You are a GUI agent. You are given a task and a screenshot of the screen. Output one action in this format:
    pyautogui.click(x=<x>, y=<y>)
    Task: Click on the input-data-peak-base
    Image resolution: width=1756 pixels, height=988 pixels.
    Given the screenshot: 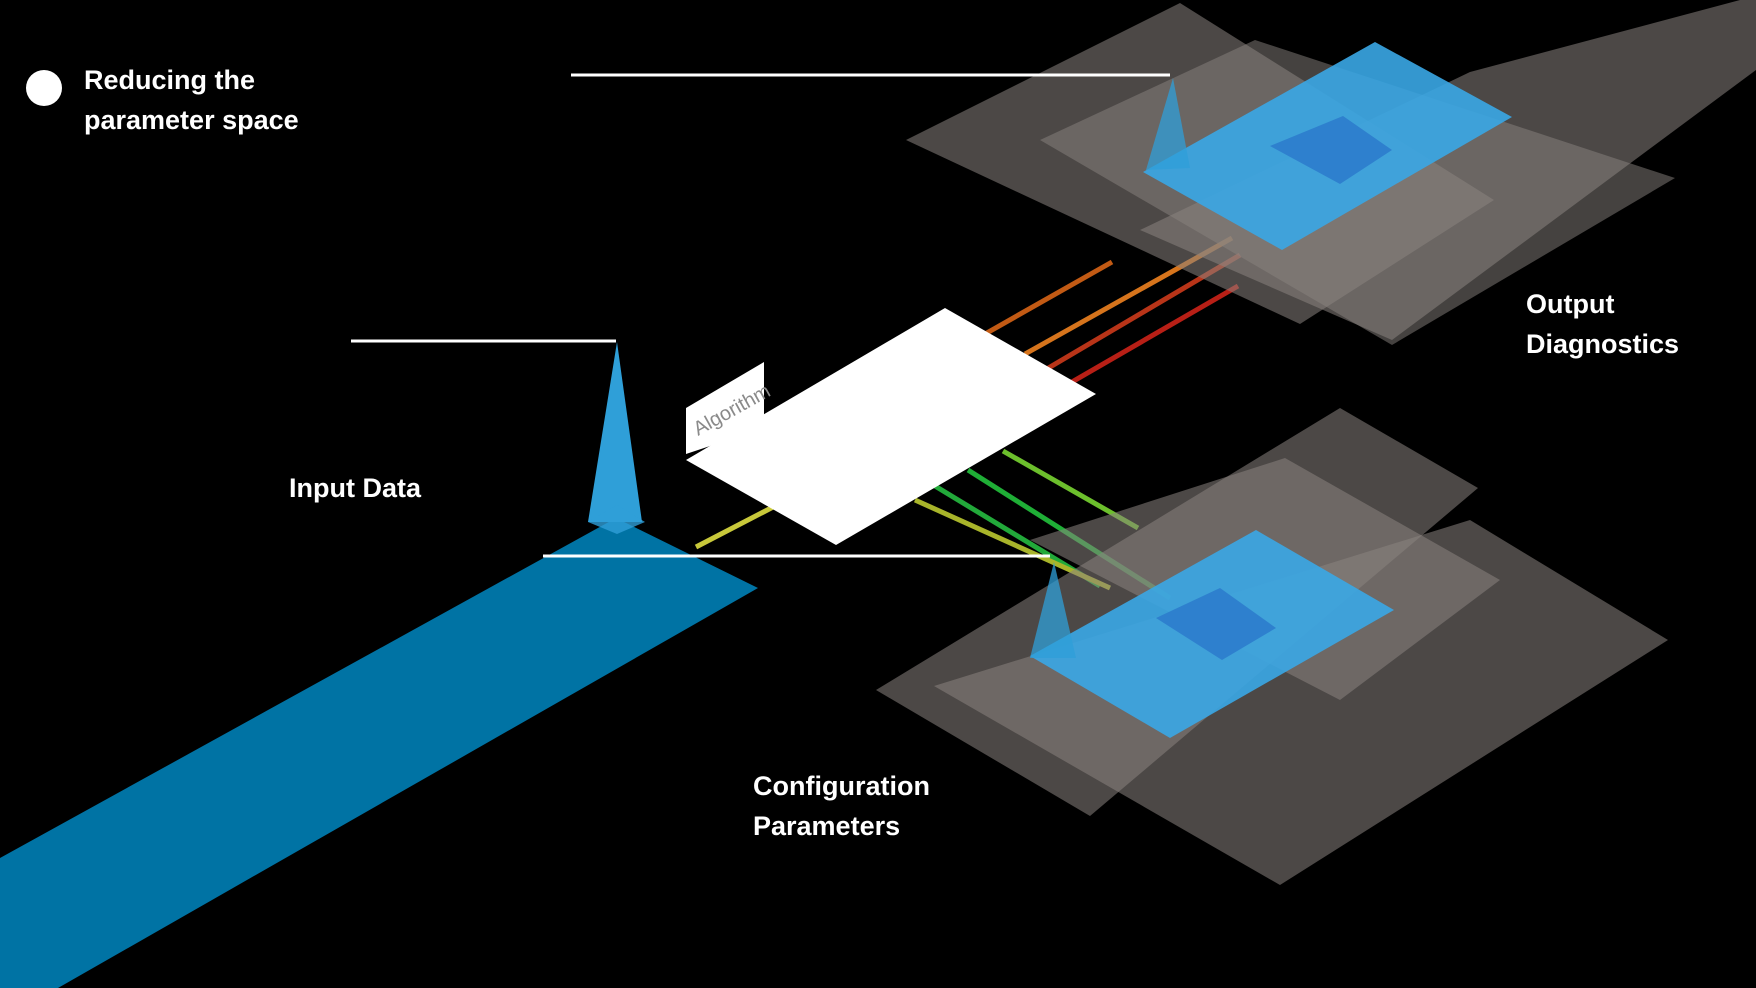 What is the action you would take?
    pyautogui.click(x=616, y=519)
    